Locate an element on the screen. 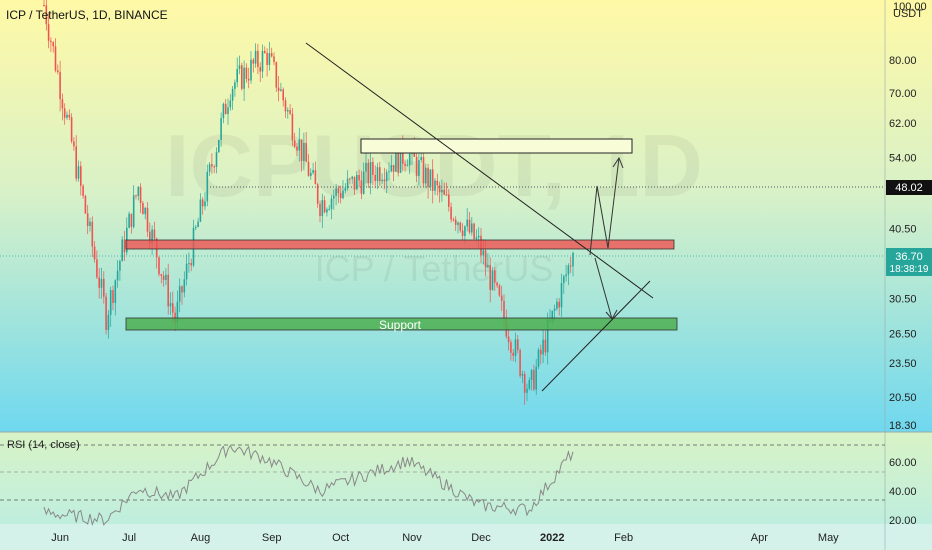 The width and height of the screenshot is (932, 550). rsi-bands is located at coordinates (442, 472).